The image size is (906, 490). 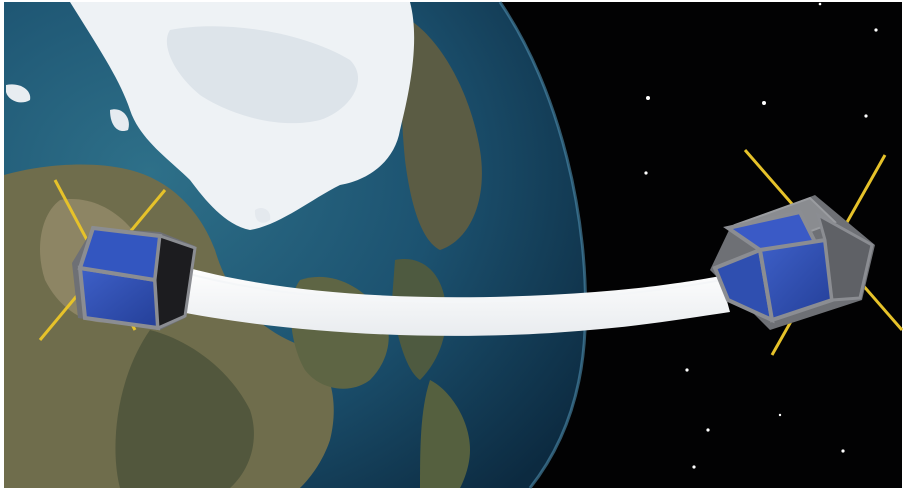 I want to click on tether, so click(x=450, y=300).